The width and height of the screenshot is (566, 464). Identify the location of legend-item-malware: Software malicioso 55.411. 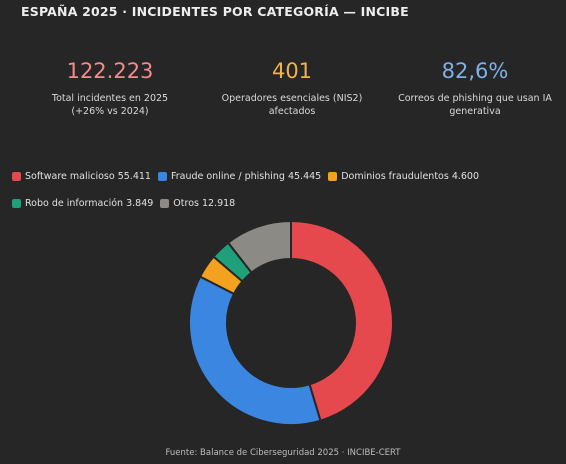
(81, 176).